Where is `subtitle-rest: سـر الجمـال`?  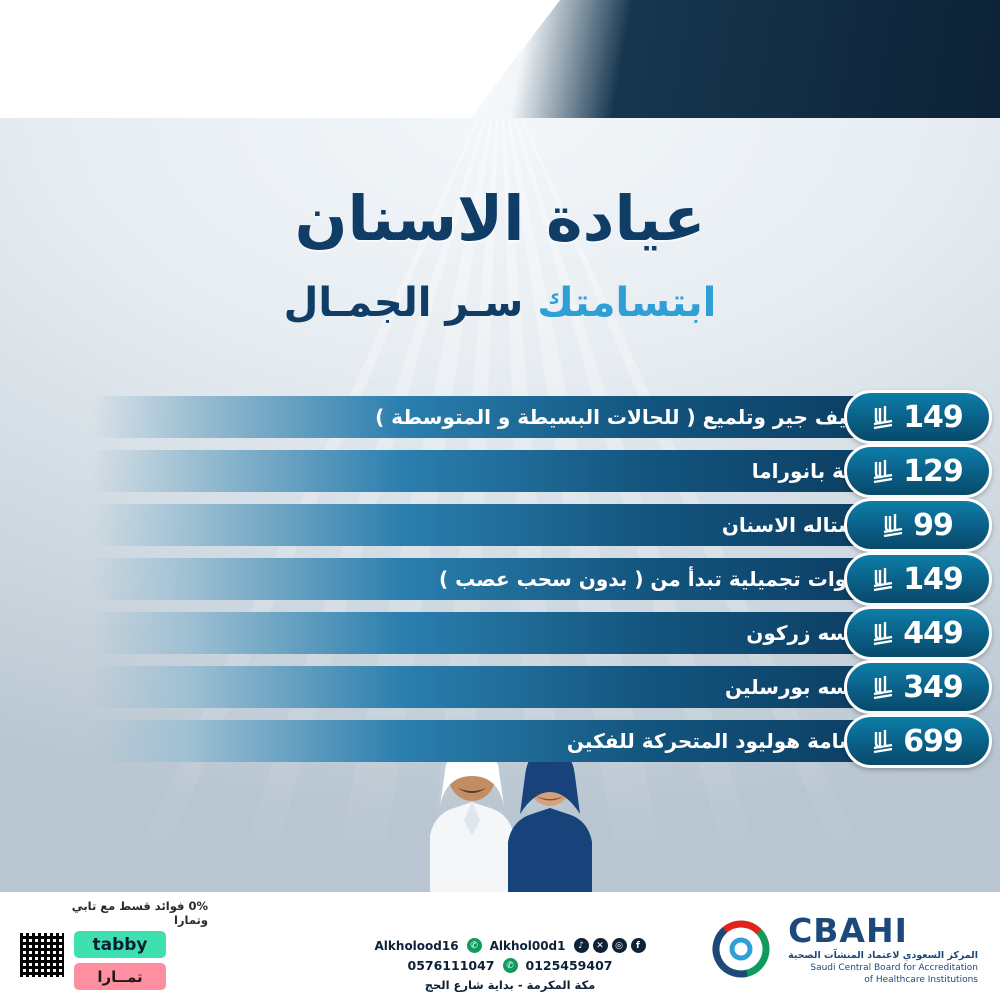 subtitle-rest: سـر الجمـال is located at coordinates (403, 303).